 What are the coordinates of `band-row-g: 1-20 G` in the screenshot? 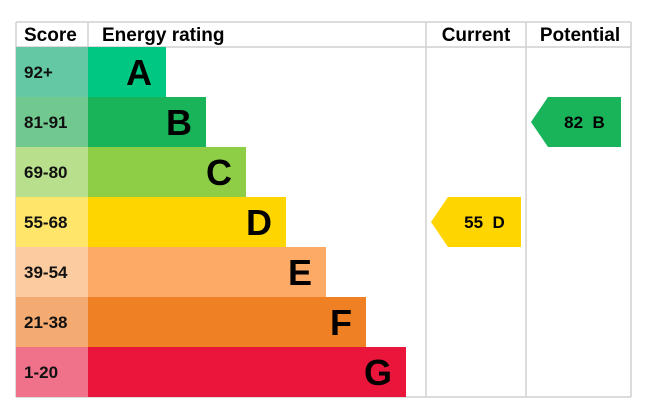 It's located at (211, 372).